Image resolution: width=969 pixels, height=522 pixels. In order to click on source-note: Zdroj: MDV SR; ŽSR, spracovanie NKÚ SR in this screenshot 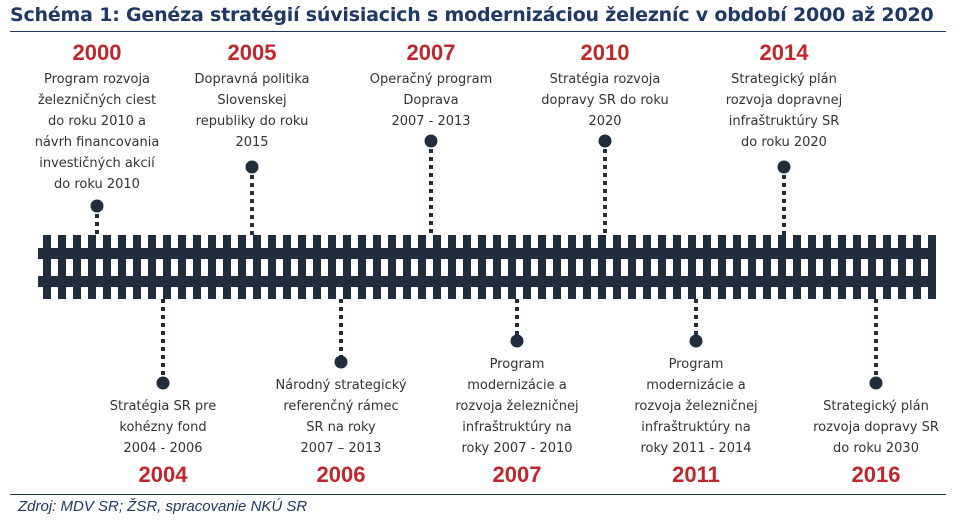, I will do `click(163, 506)`.